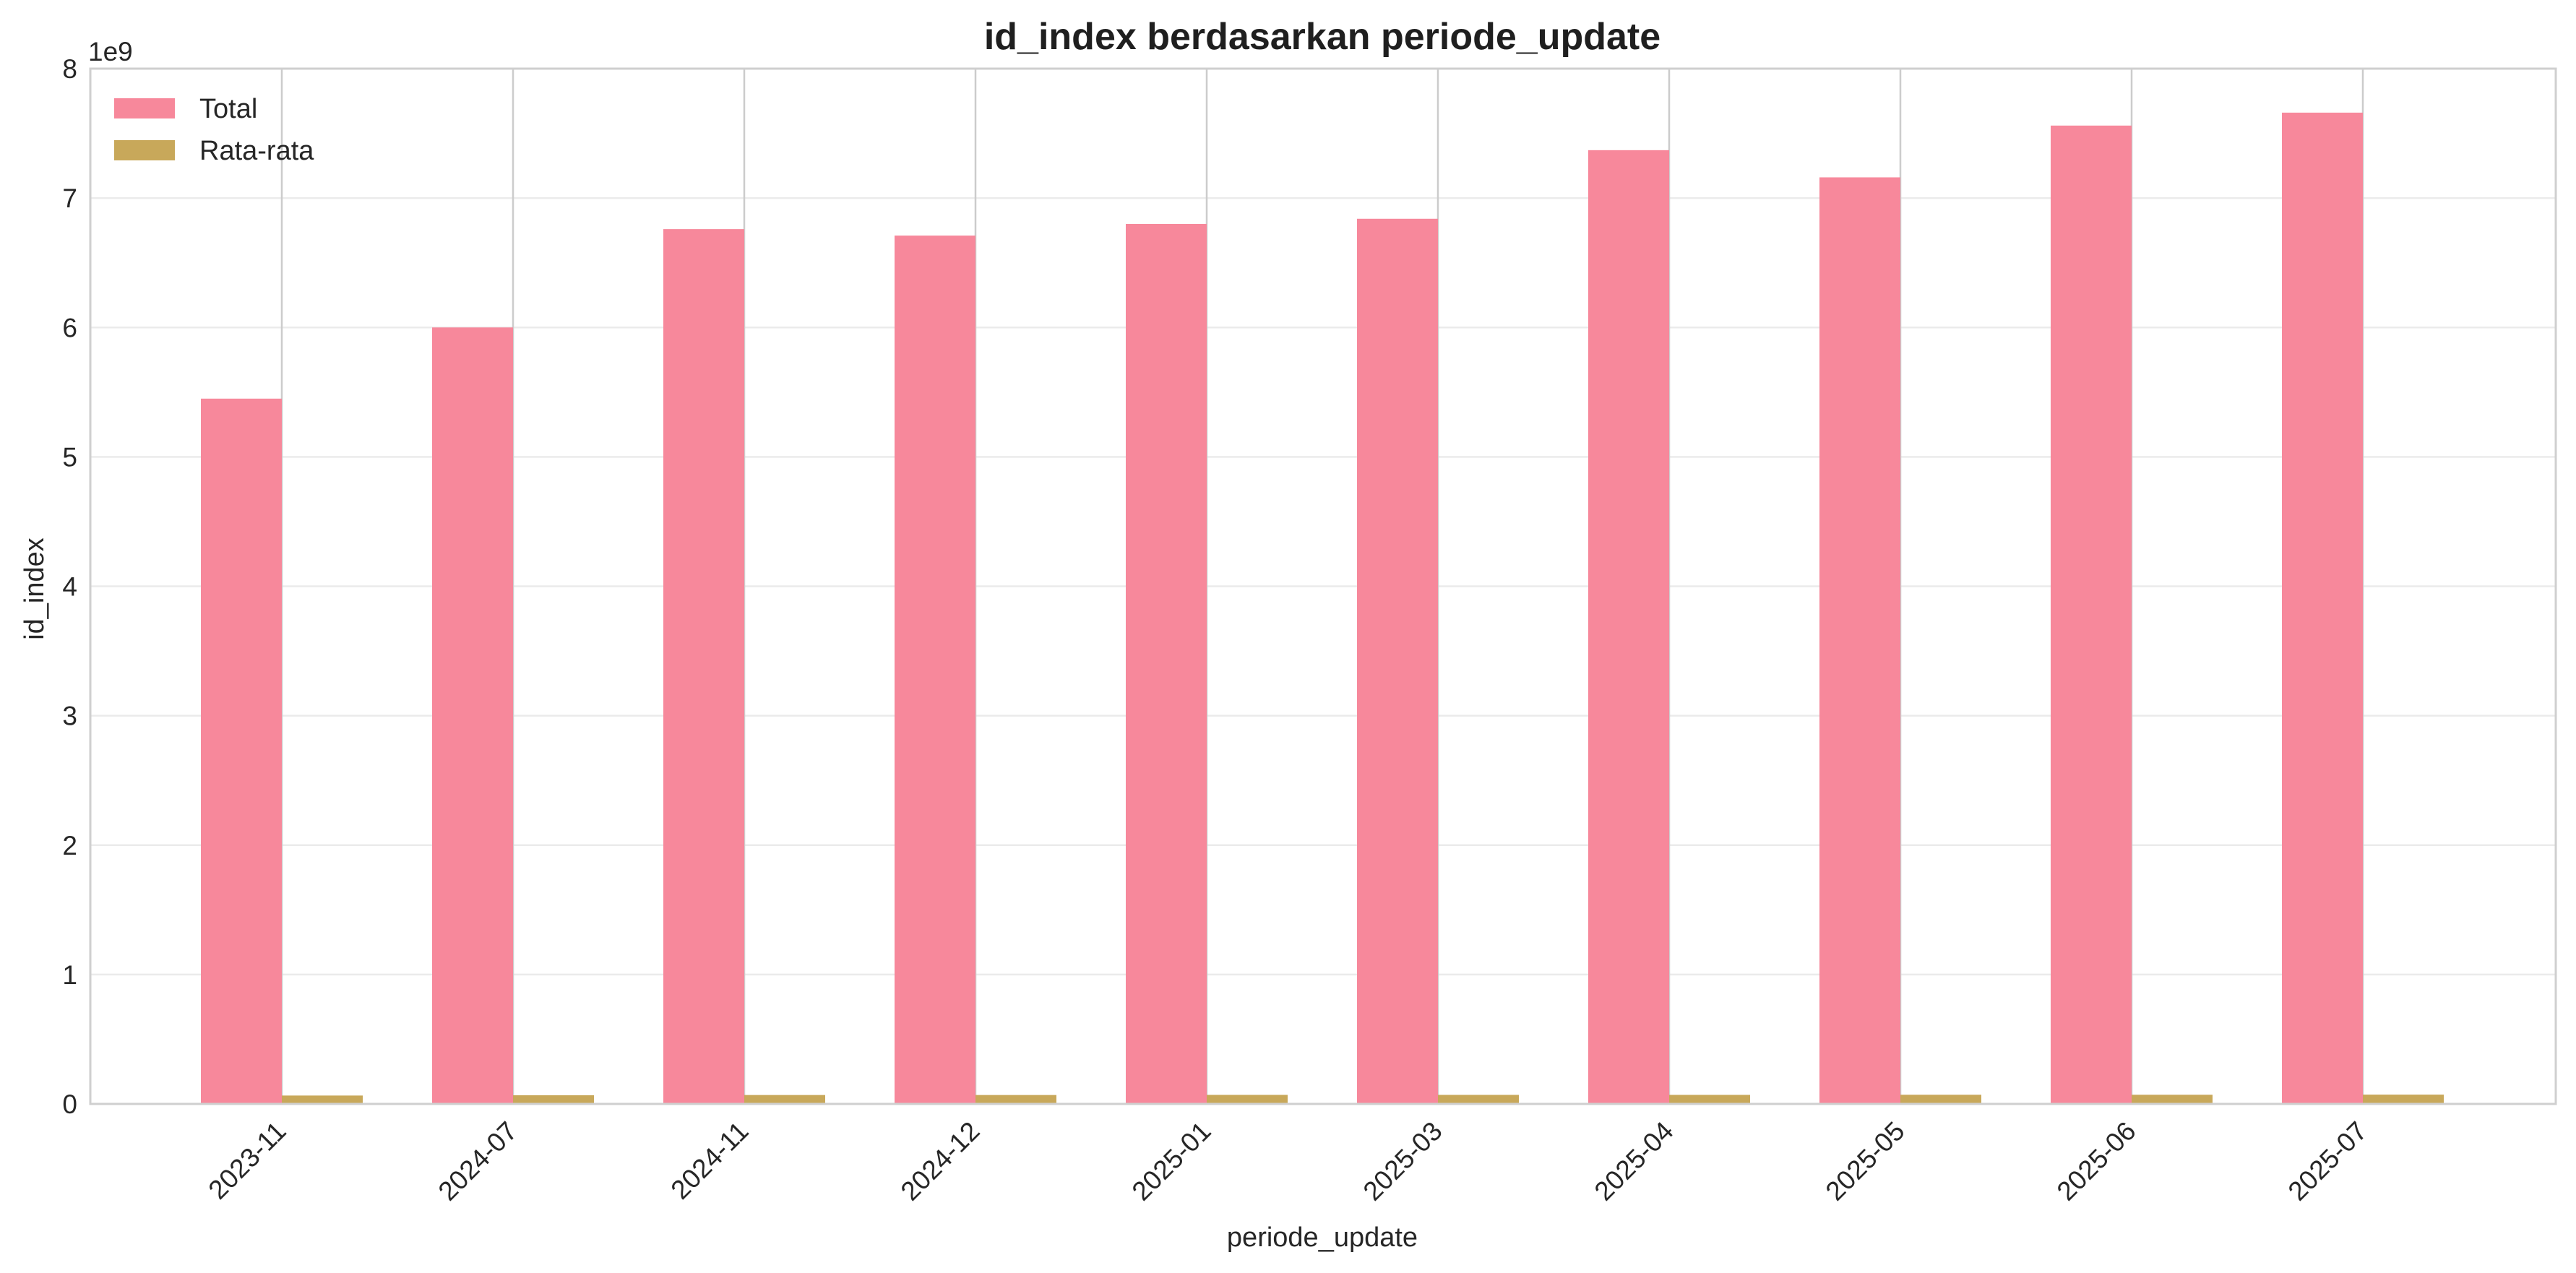  Describe the element at coordinates (69, 845) in the screenshot. I see `y-tick-label: 2` at that location.